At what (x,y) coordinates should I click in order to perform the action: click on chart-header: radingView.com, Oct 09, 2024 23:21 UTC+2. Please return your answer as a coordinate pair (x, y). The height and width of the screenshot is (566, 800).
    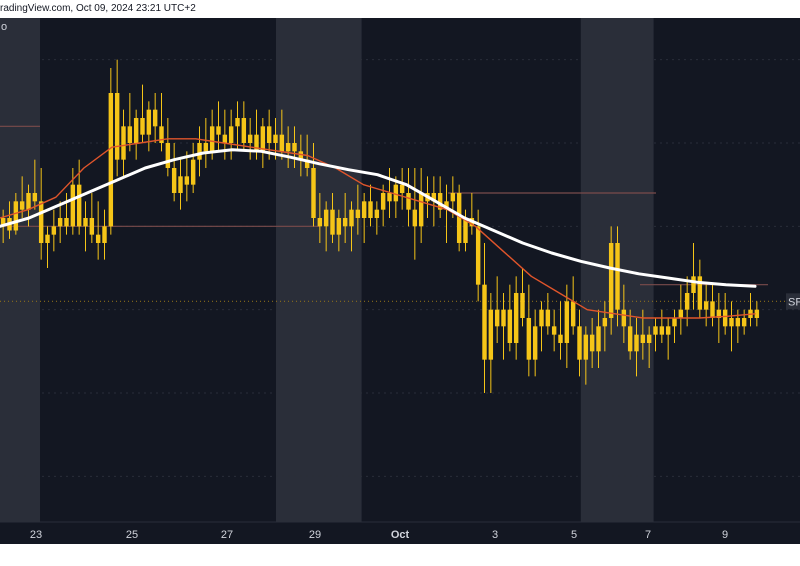
    Looking at the image, I should click on (400, 9).